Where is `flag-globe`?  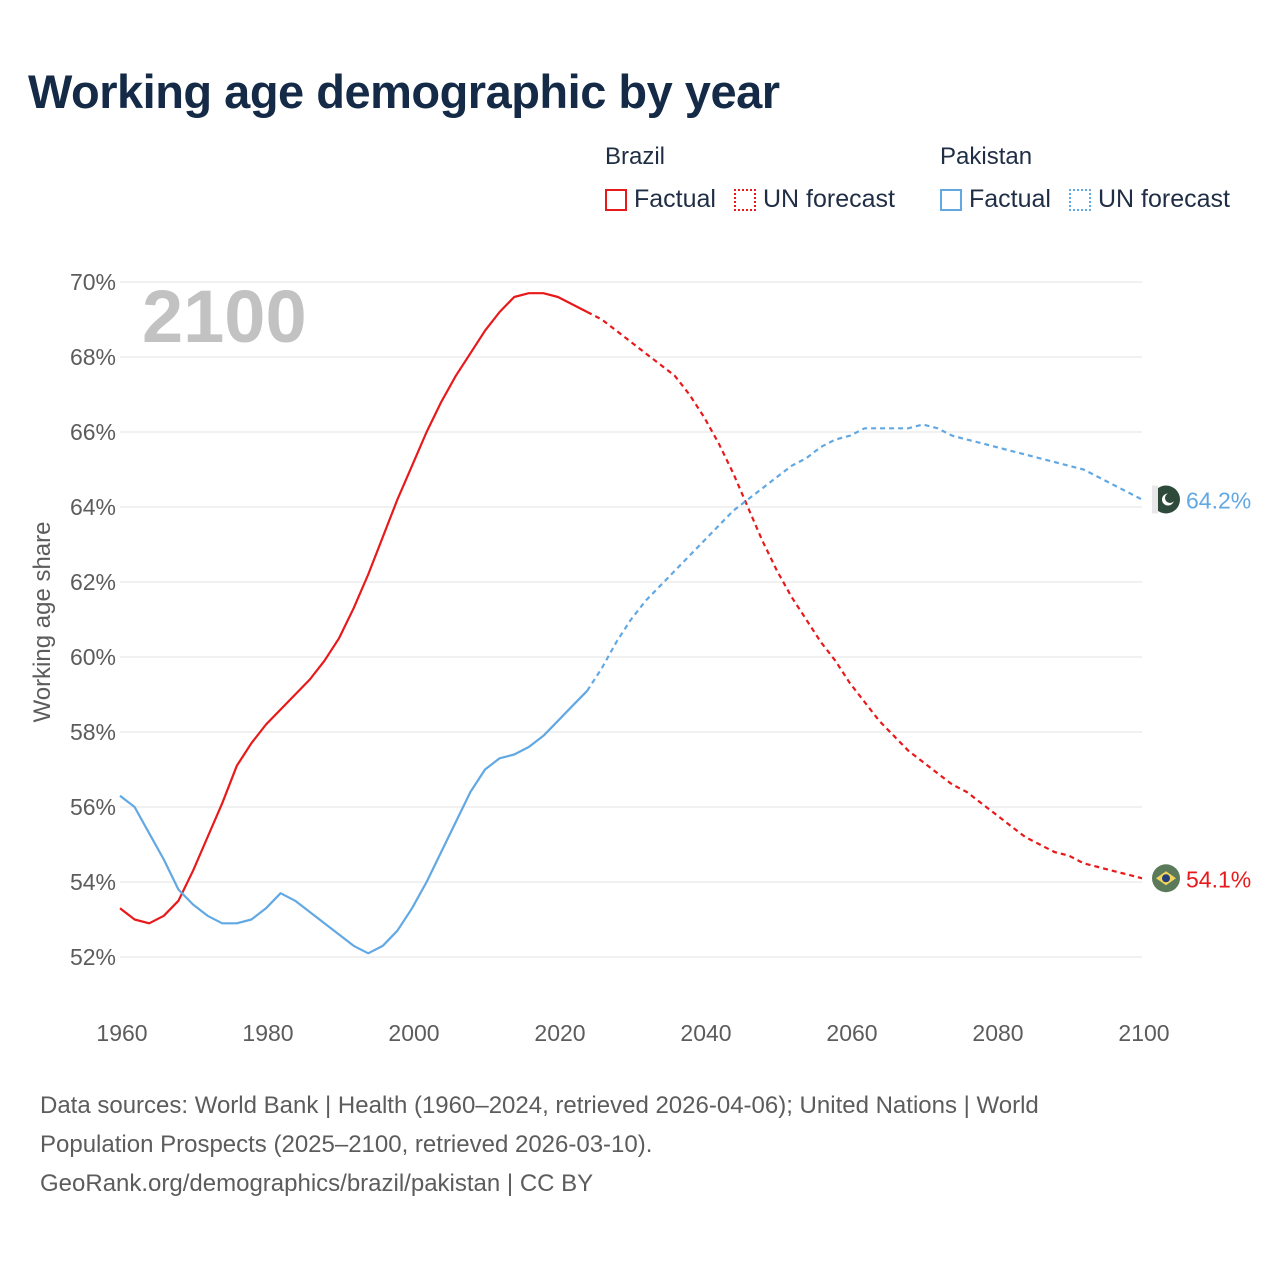
flag-globe is located at coordinates (1166, 878).